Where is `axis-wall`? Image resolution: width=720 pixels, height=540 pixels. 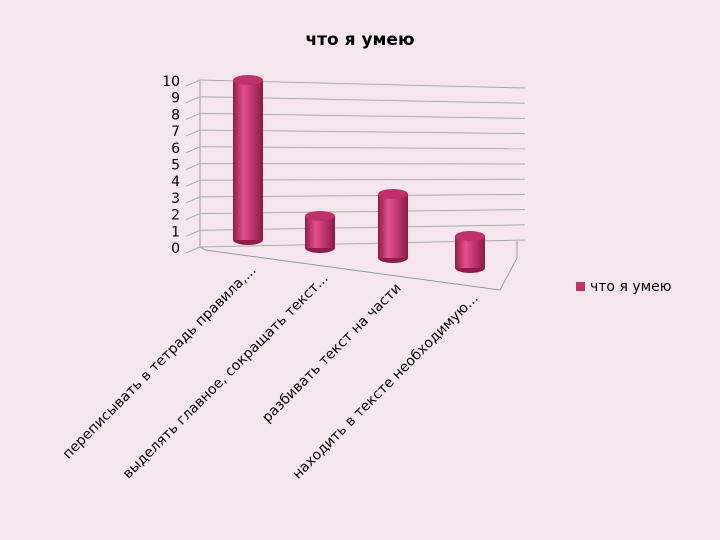 axis-wall is located at coordinates (202, 165).